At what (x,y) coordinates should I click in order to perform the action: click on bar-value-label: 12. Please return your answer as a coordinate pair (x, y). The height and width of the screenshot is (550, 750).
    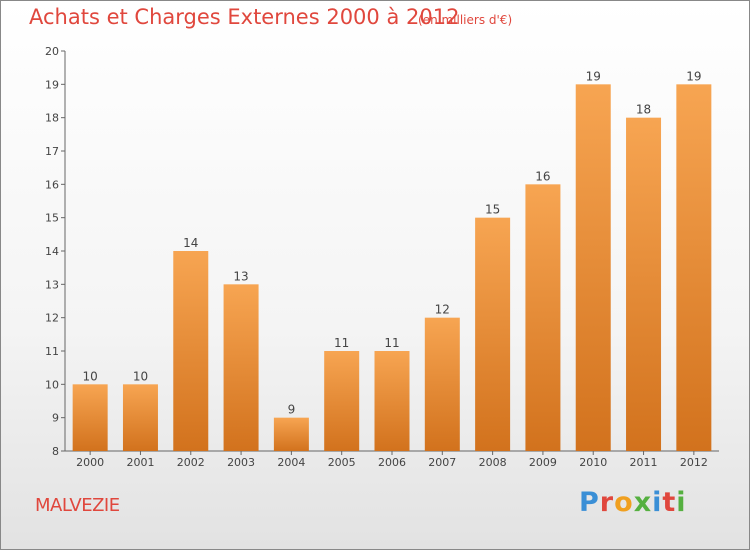
    Looking at the image, I should click on (442, 310).